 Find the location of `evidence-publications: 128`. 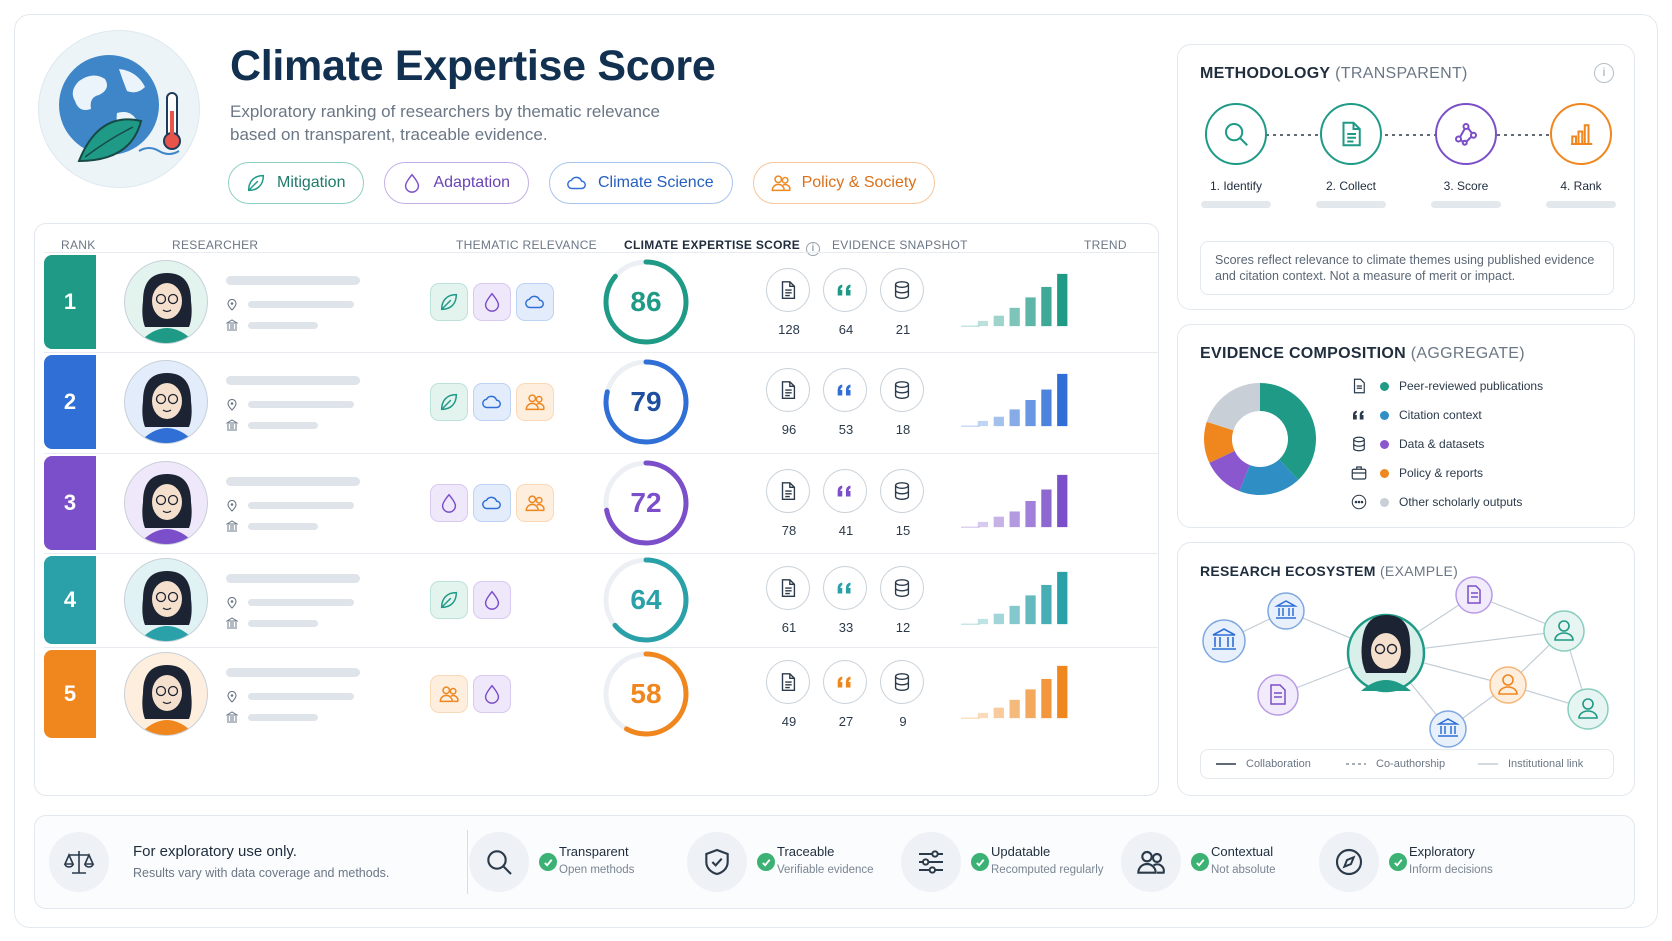

evidence-publications: 128 is located at coordinates (789, 302).